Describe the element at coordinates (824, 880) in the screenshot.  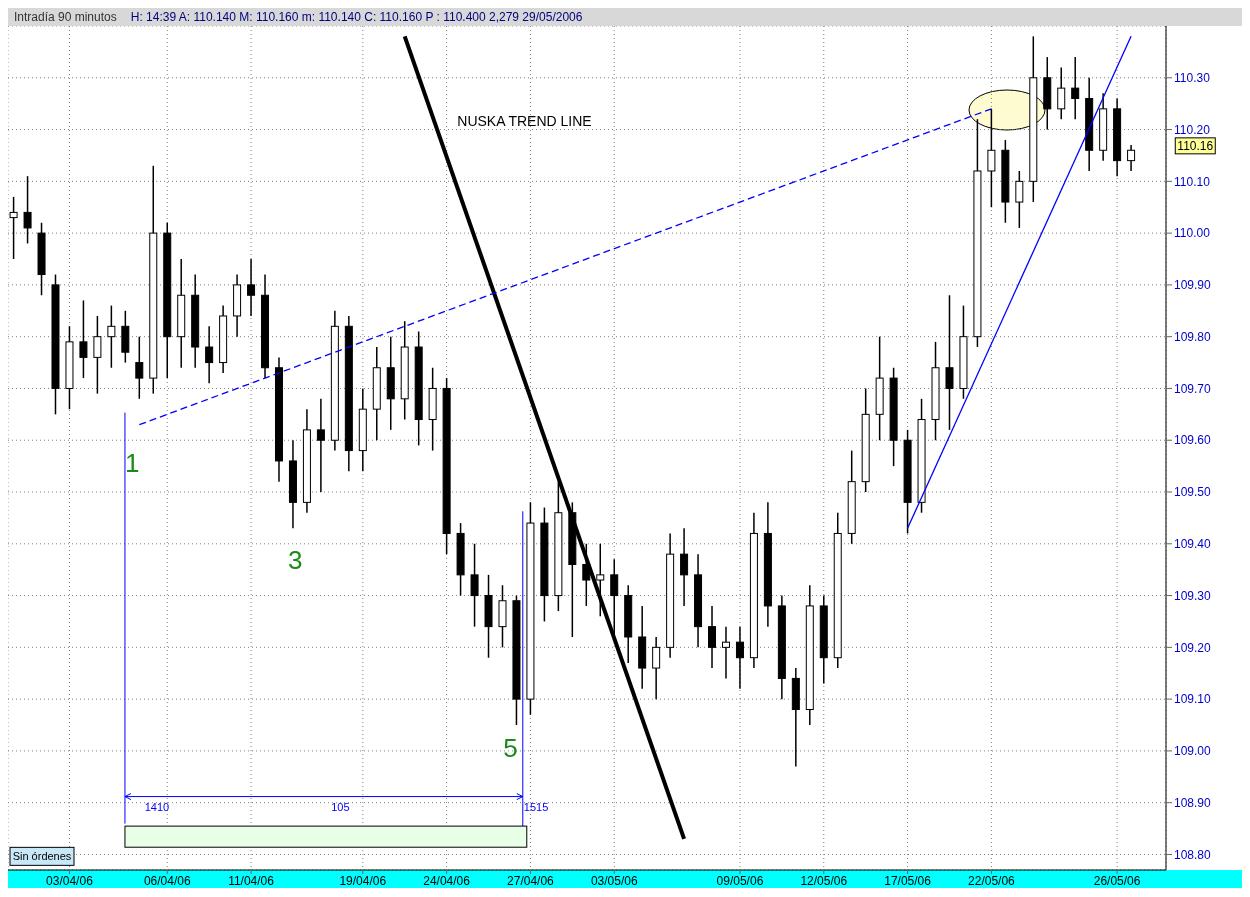
I see `x-tick-label: 12/05/06` at that location.